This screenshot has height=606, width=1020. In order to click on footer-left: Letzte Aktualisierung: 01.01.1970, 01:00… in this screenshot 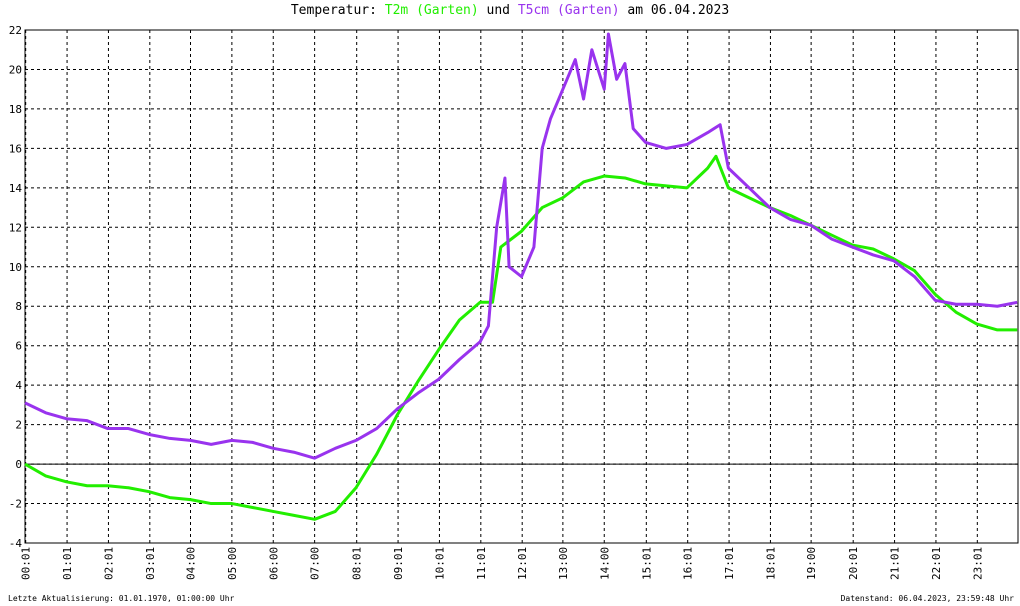, I will do `click(121, 598)`.